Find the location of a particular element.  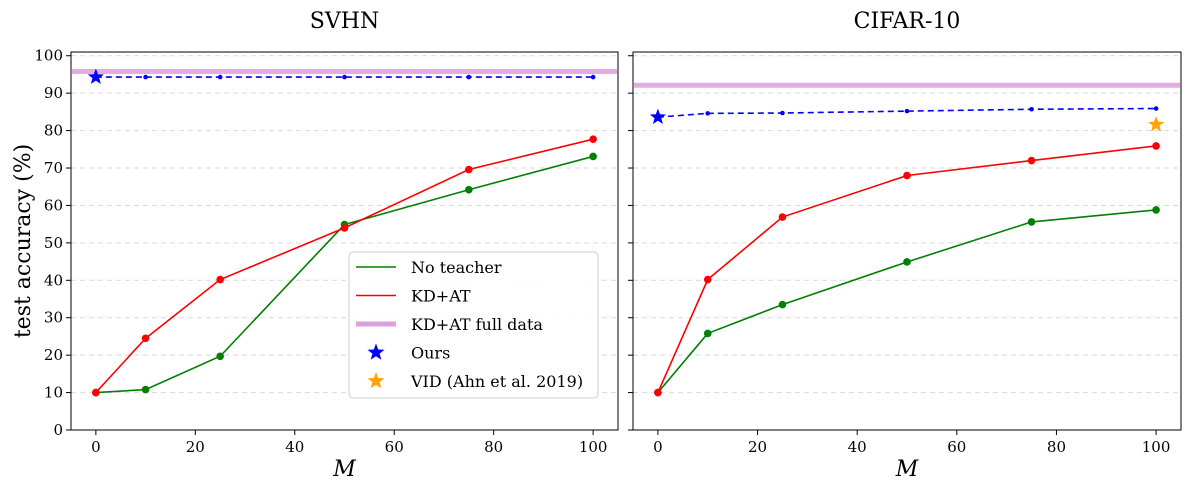

y-tick-label: 10 is located at coordinates (53, 393).